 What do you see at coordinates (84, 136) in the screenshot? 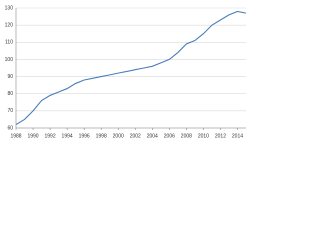
I see `x-tick-label: 1996` at bounding box center [84, 136].